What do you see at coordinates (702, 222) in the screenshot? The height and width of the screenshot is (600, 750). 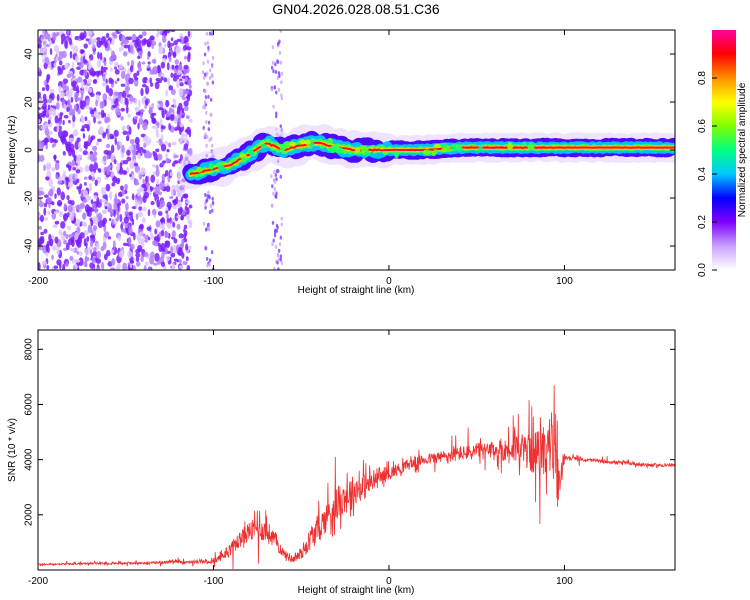 I see `colorbar-tick-label: 0.2` at bounding box center [702, 222].